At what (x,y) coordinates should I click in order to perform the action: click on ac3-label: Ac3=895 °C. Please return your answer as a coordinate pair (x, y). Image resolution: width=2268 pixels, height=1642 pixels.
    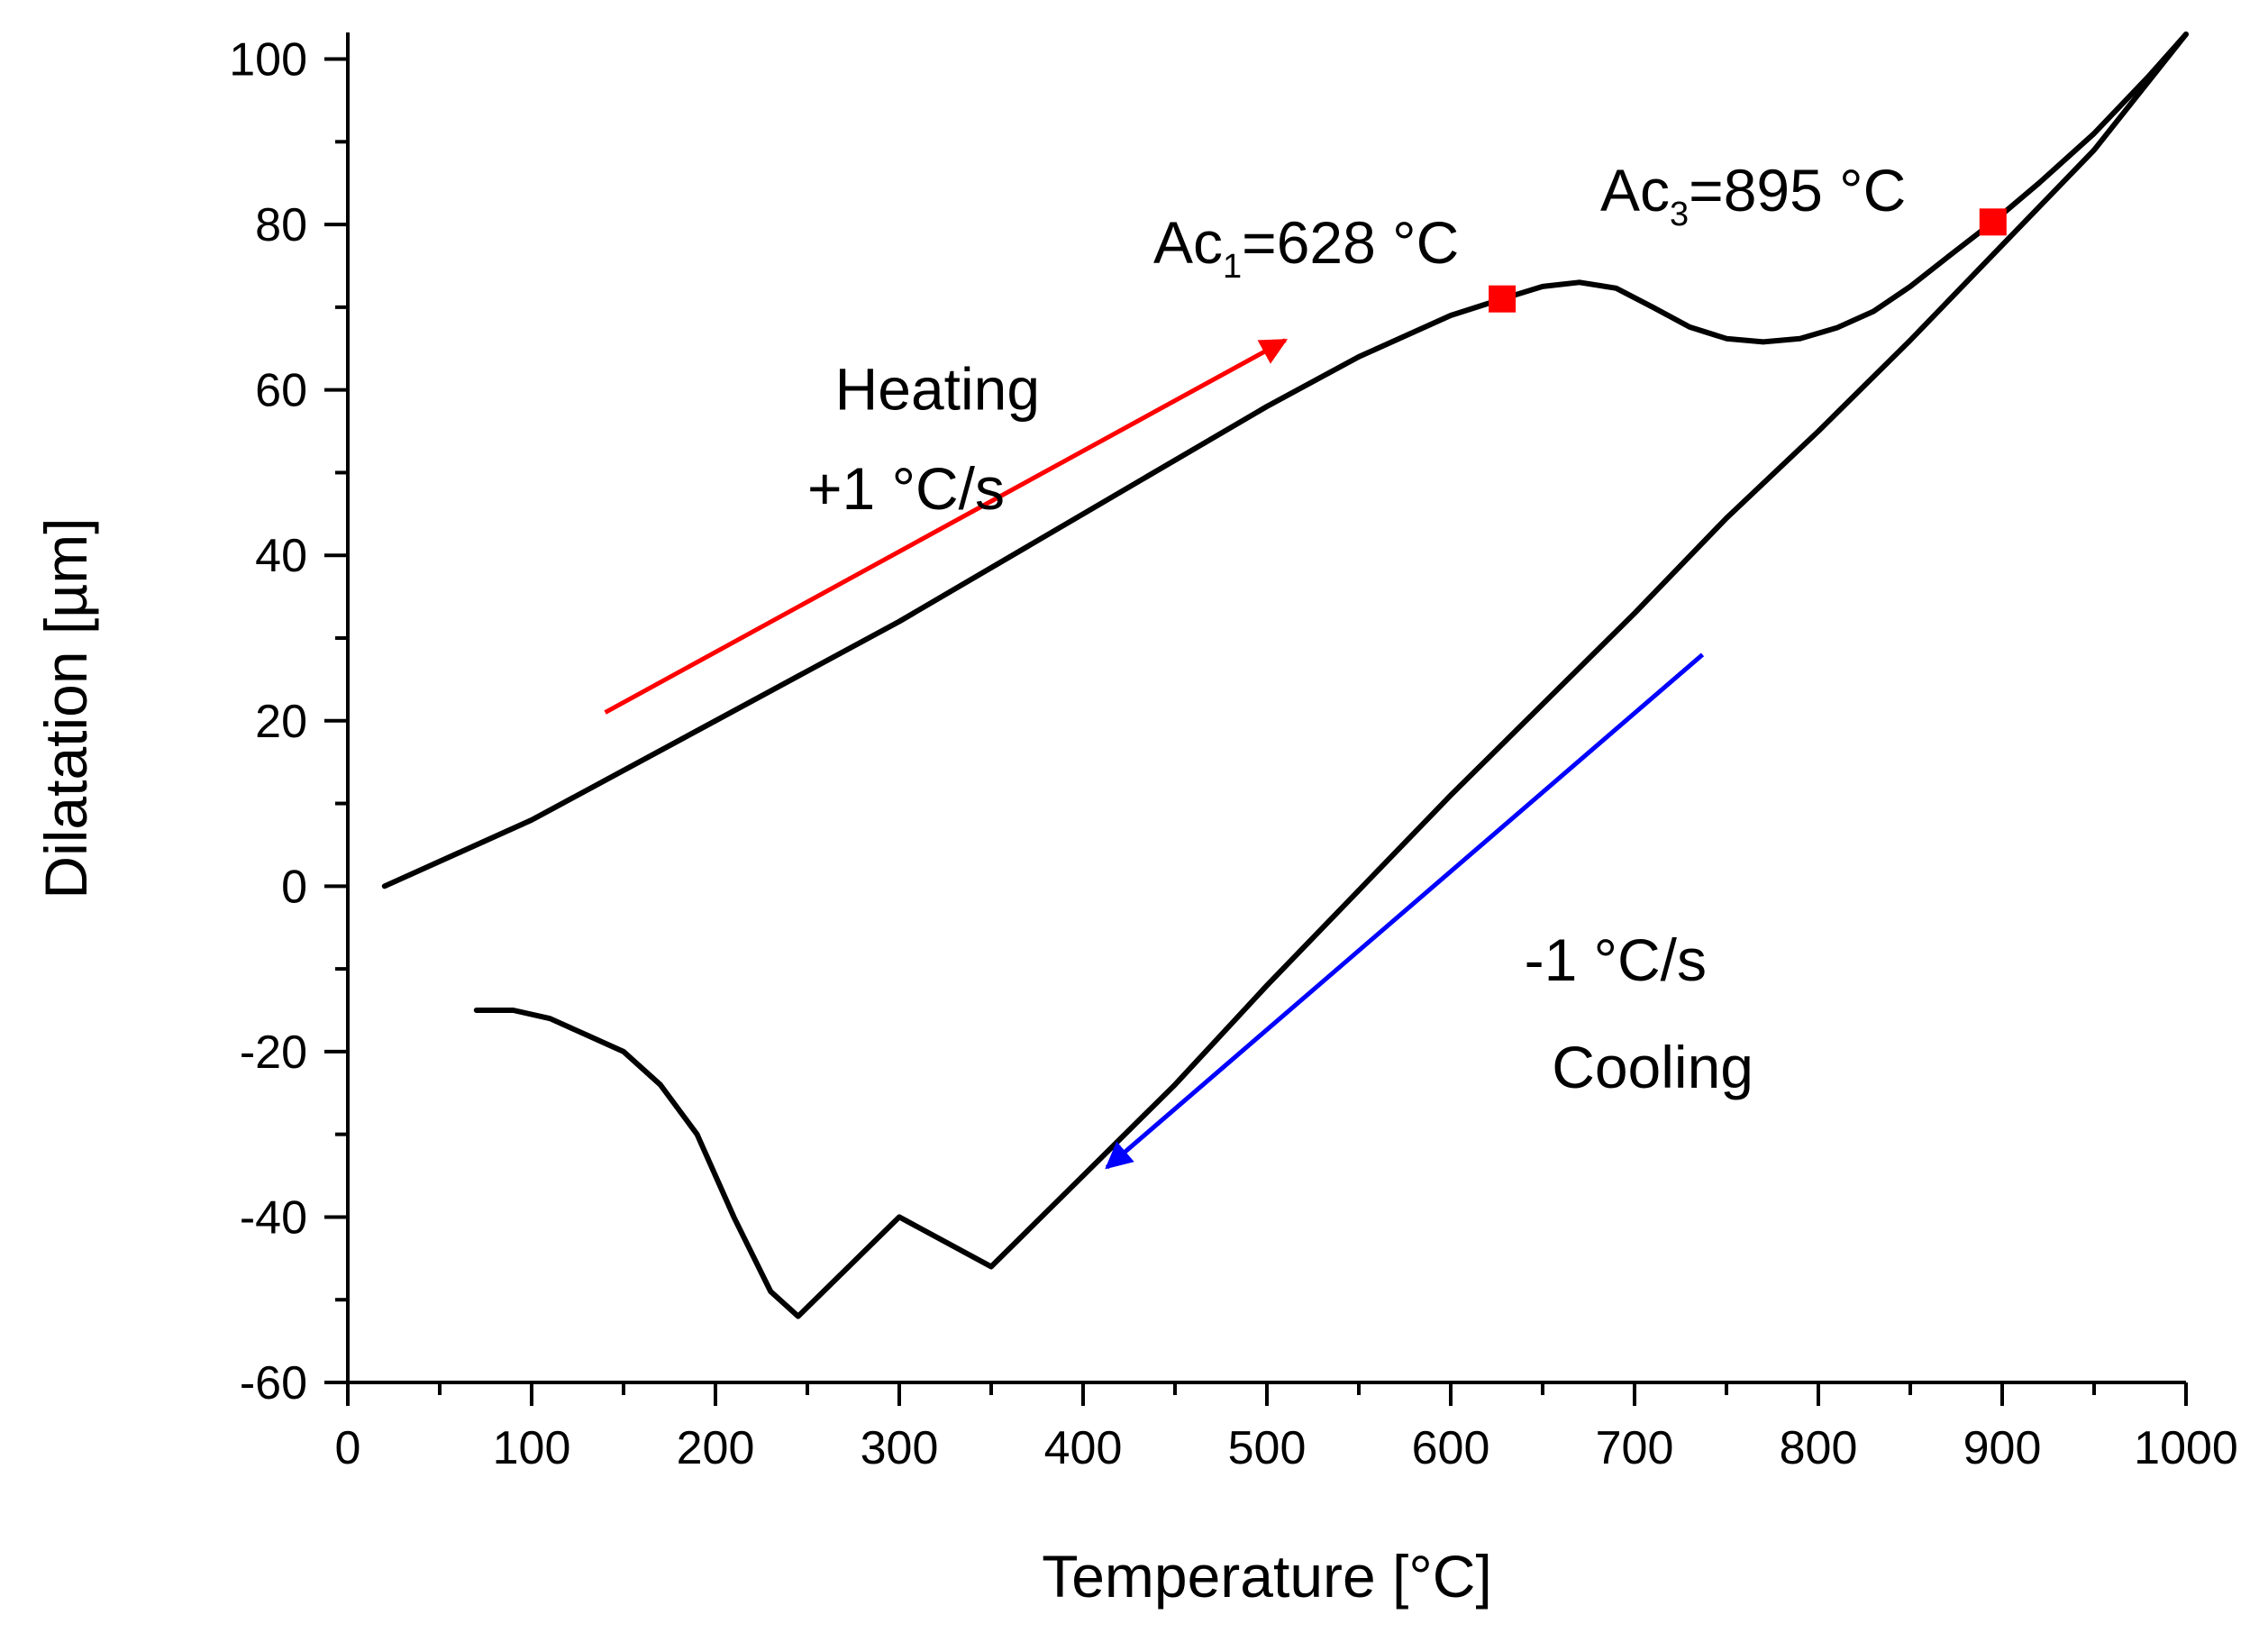
    Looking at the image, I should click on (1753, 195).